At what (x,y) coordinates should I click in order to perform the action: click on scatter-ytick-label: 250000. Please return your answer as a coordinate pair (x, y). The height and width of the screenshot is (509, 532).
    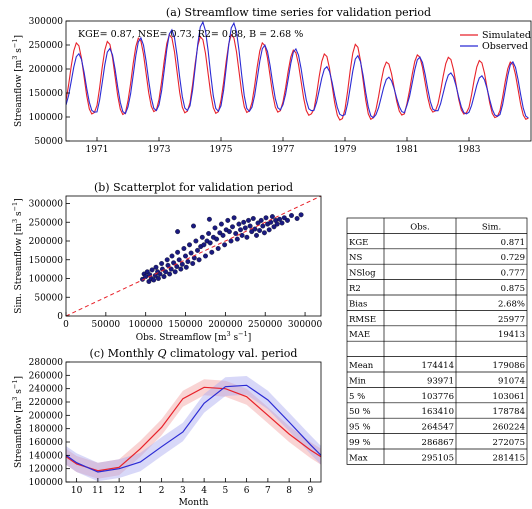
    Looking at the image, I should click on (46, 223).